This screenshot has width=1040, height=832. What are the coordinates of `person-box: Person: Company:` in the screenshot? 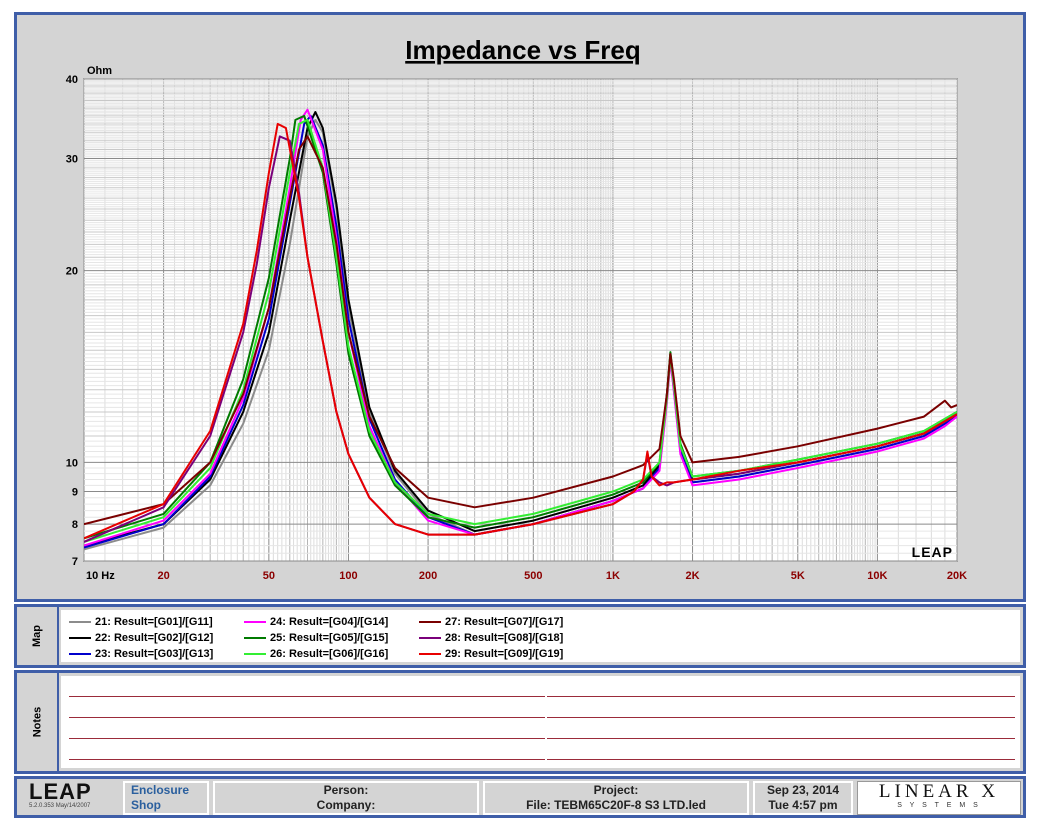 It's located at (346, 798).